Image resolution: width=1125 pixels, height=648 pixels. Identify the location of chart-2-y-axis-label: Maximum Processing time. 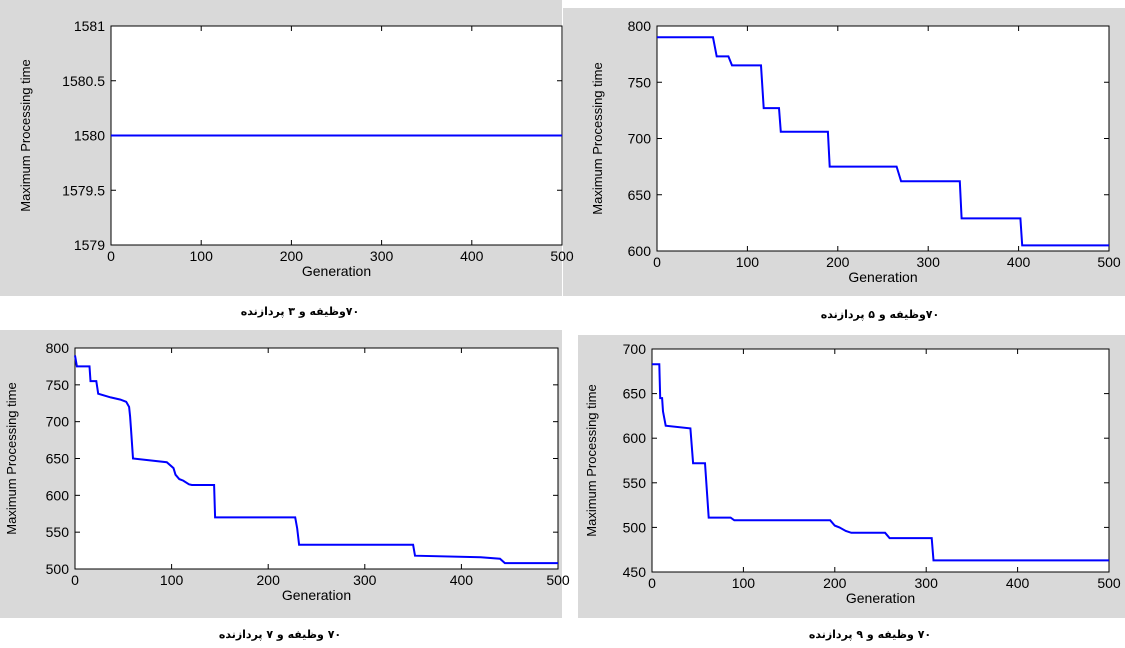
(597, 138).